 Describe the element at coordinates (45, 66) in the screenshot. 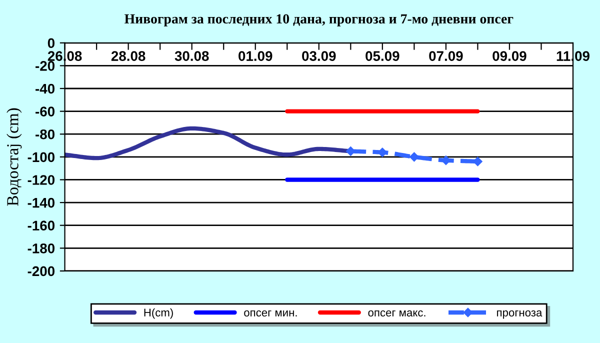

I see `y-tick-label: -20` at that location.